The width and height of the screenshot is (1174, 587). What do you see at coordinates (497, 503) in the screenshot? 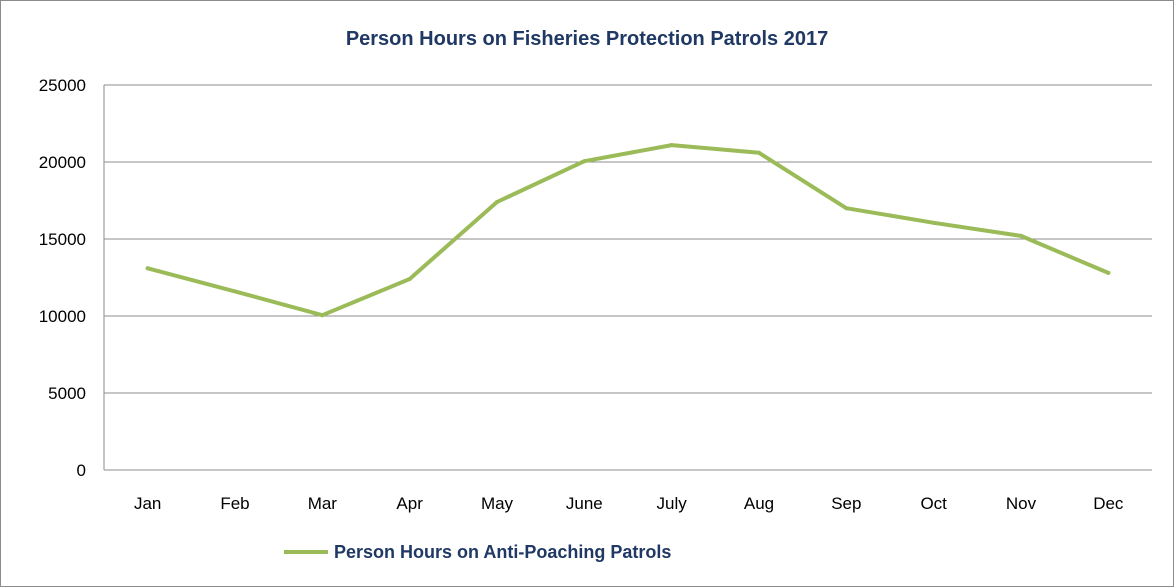
I see `x-tick-label: May` at bounding box center [497, 503].